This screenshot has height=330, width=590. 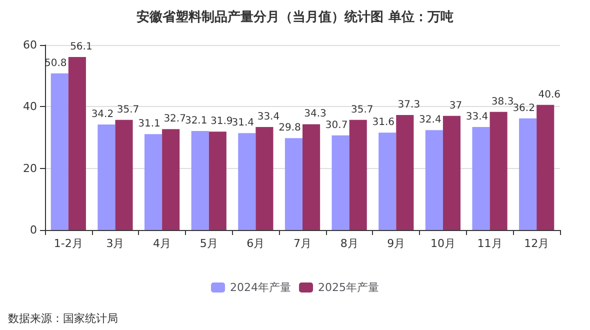 What do you see at coordinates (81, 47) in the screenshot?
I see `data-label: 56.1` at bounding box center [81, 47].